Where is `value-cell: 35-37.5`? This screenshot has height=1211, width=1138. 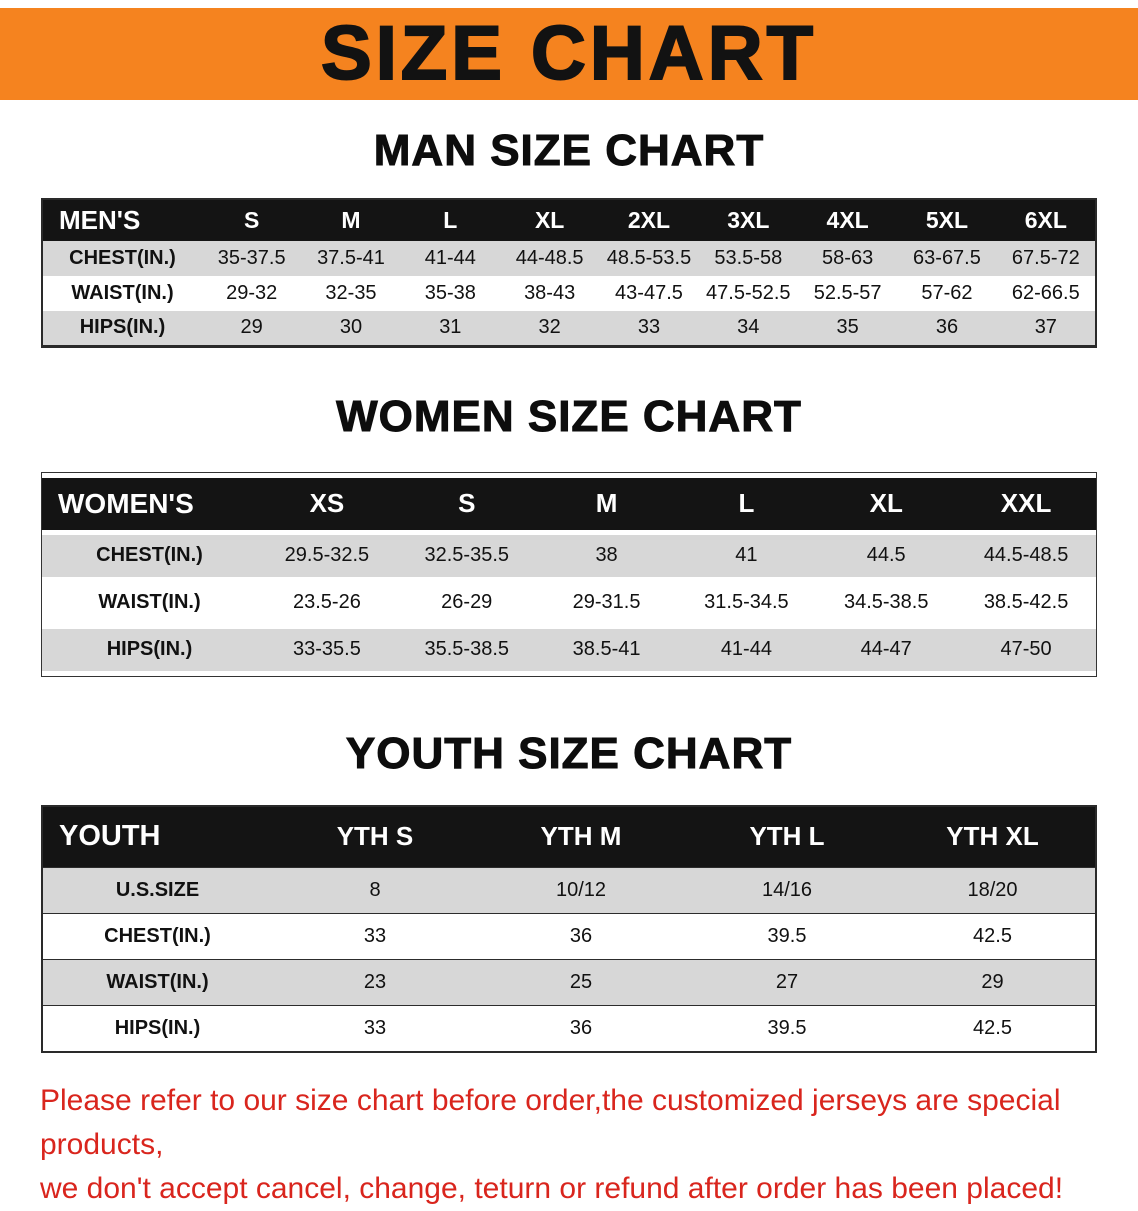 value-cell: 35-37.5 is located at coordinates (252, 258).